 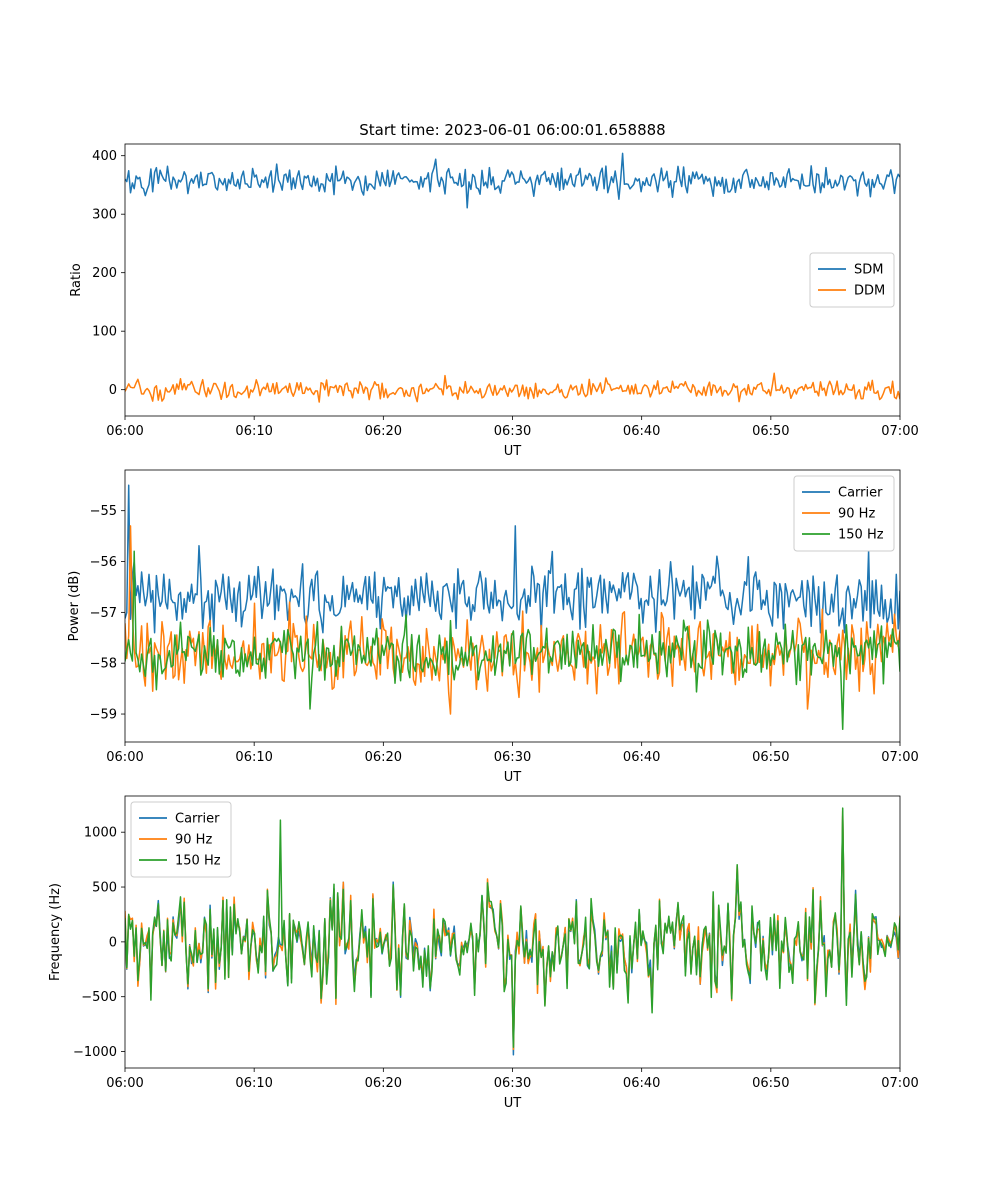 I want to click on y-tick-label: −56, so click(x=103, y=562).